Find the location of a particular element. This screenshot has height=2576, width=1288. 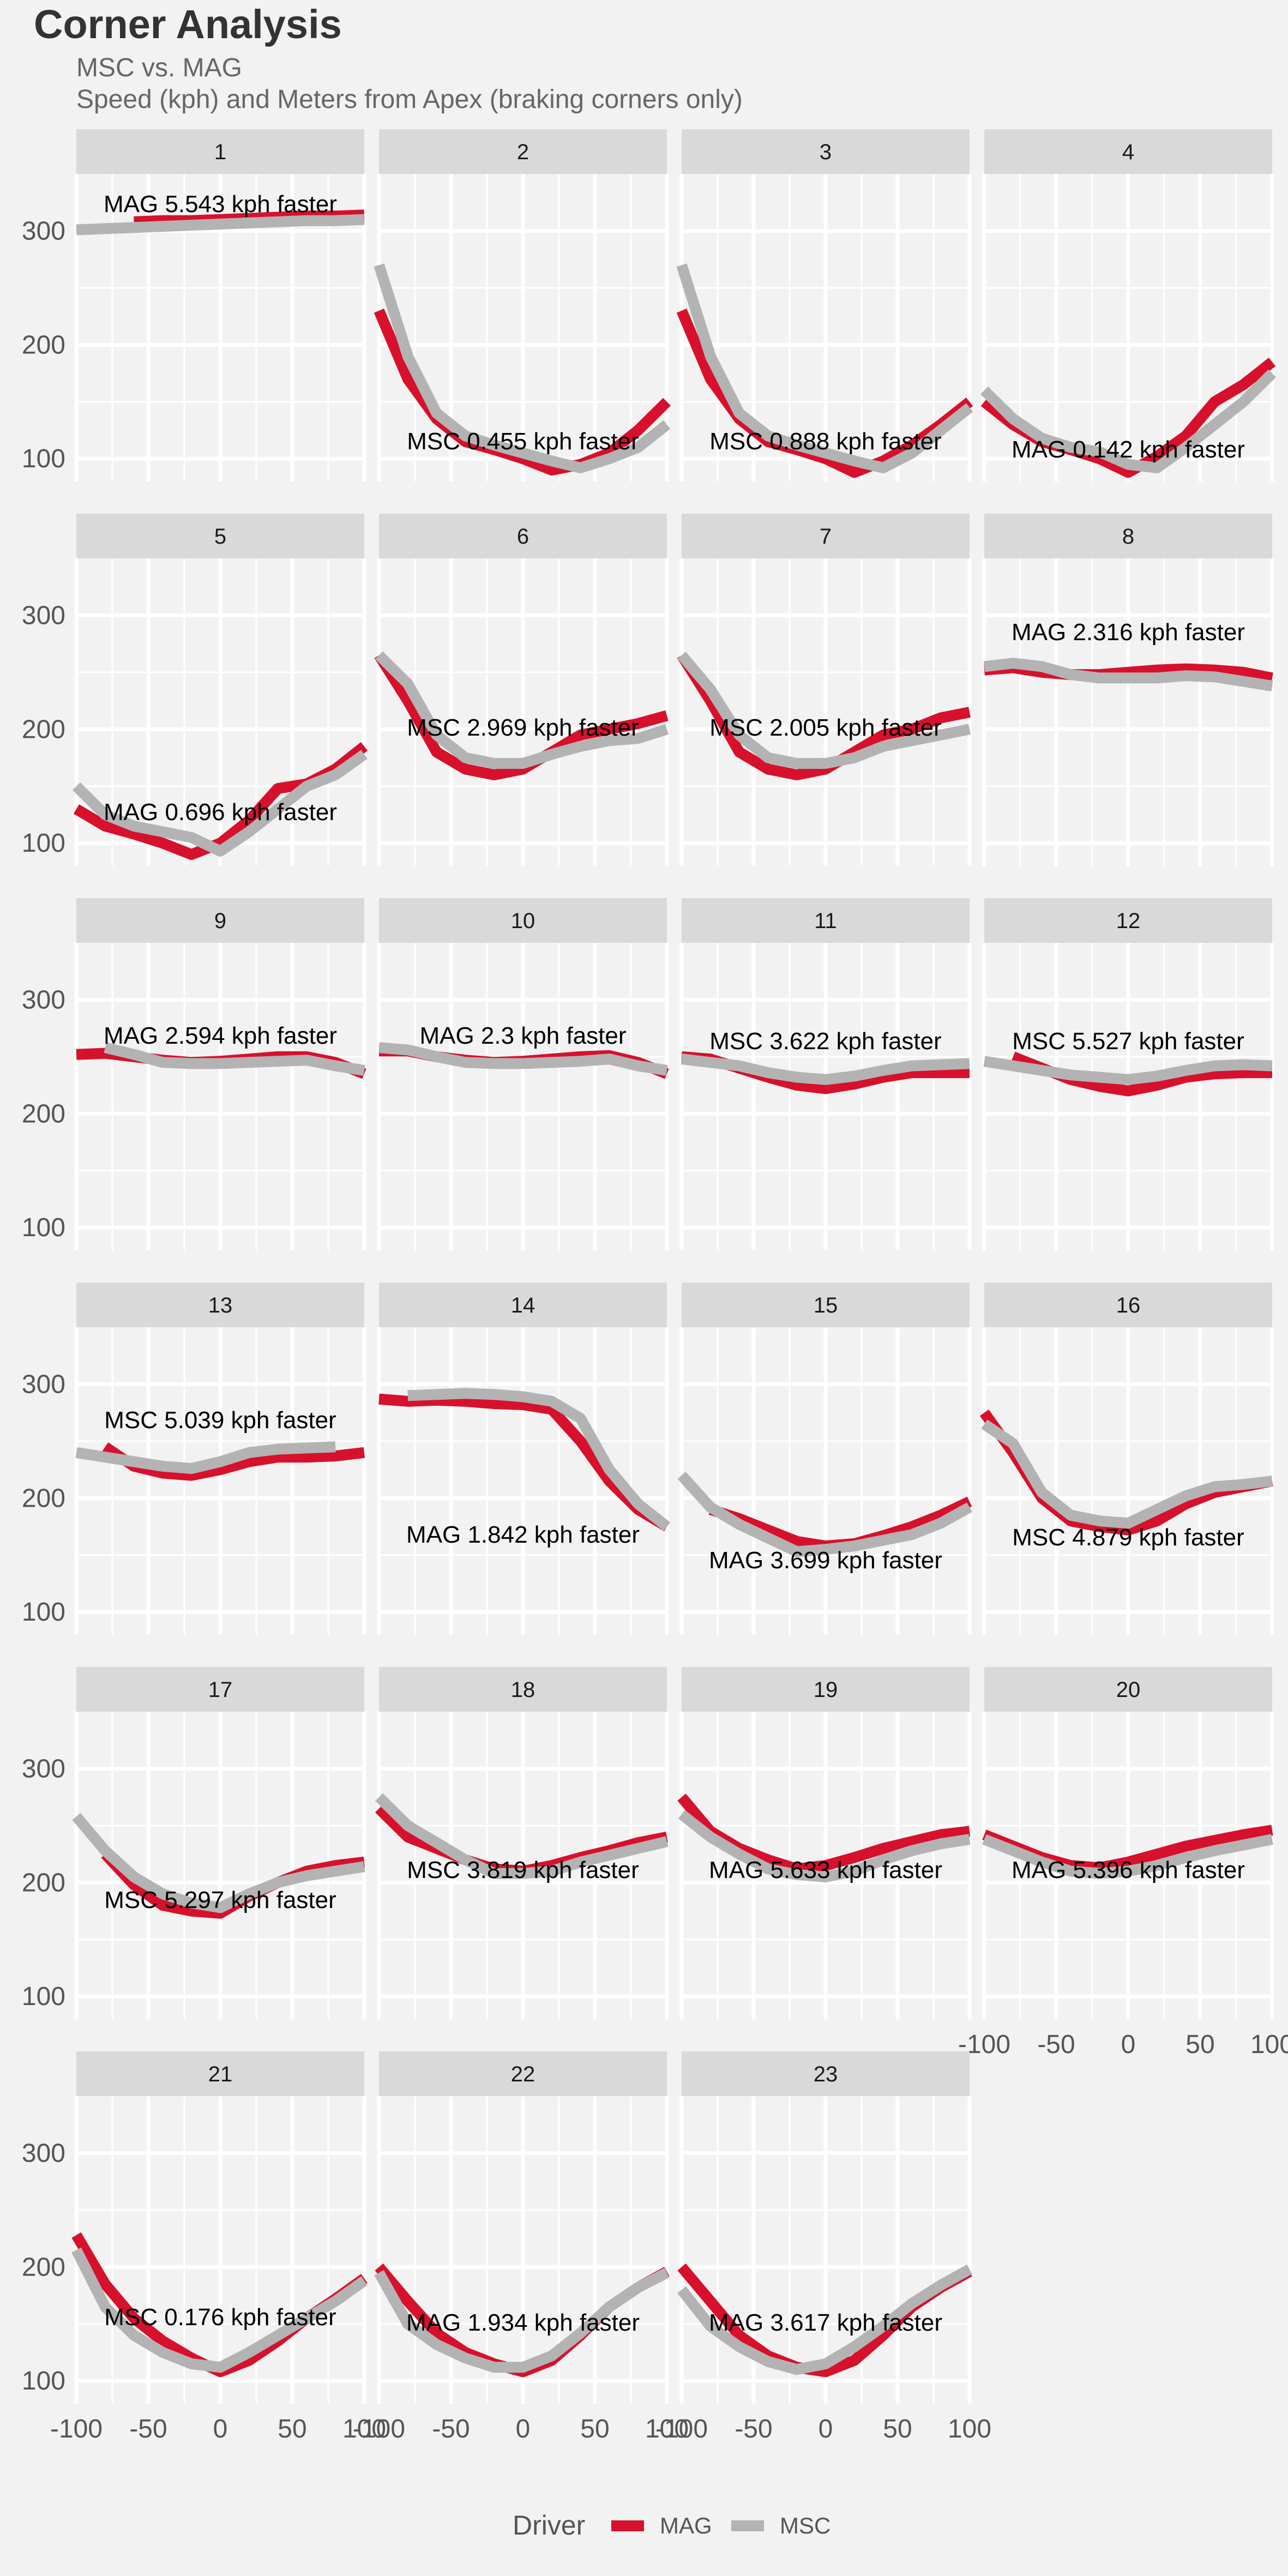

panel-strip-label: 12 is located at coordinates (1128, 921).